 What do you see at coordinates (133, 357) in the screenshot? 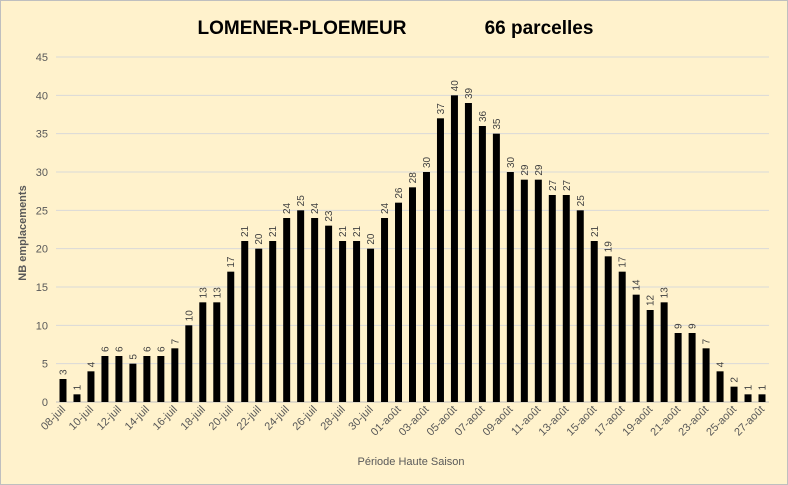
I see `data-label: 5` at bounding box center [133, 357].